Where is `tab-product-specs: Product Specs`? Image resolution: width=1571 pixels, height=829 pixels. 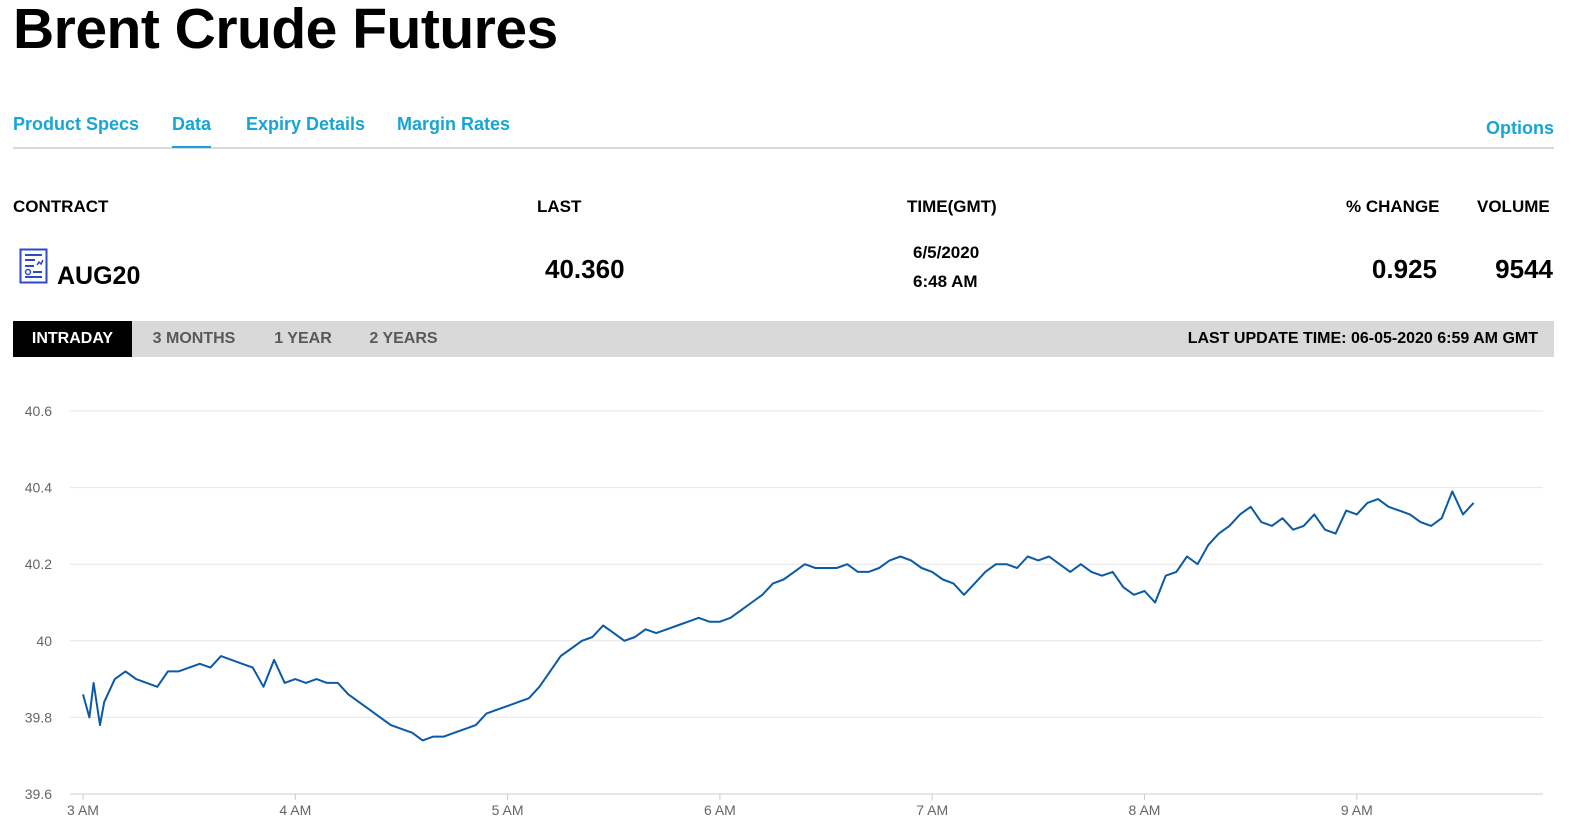
tab-product-specs: Product Specs is located at coordinates (76, 124).